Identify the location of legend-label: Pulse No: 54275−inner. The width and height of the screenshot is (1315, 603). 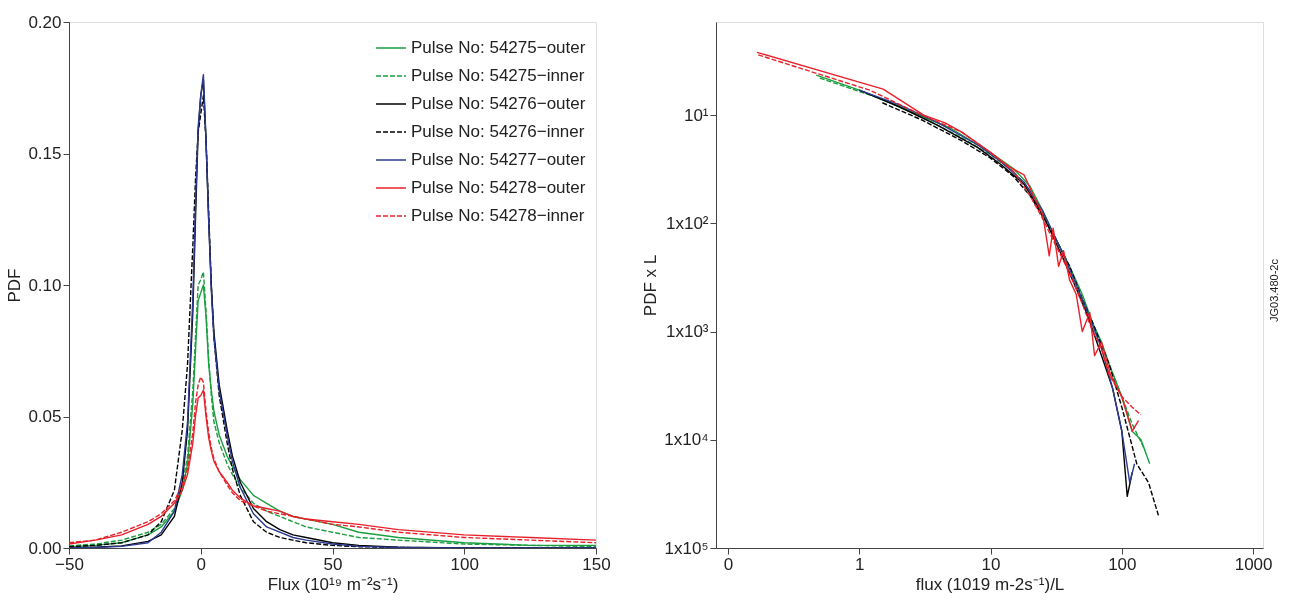
(498, 75).